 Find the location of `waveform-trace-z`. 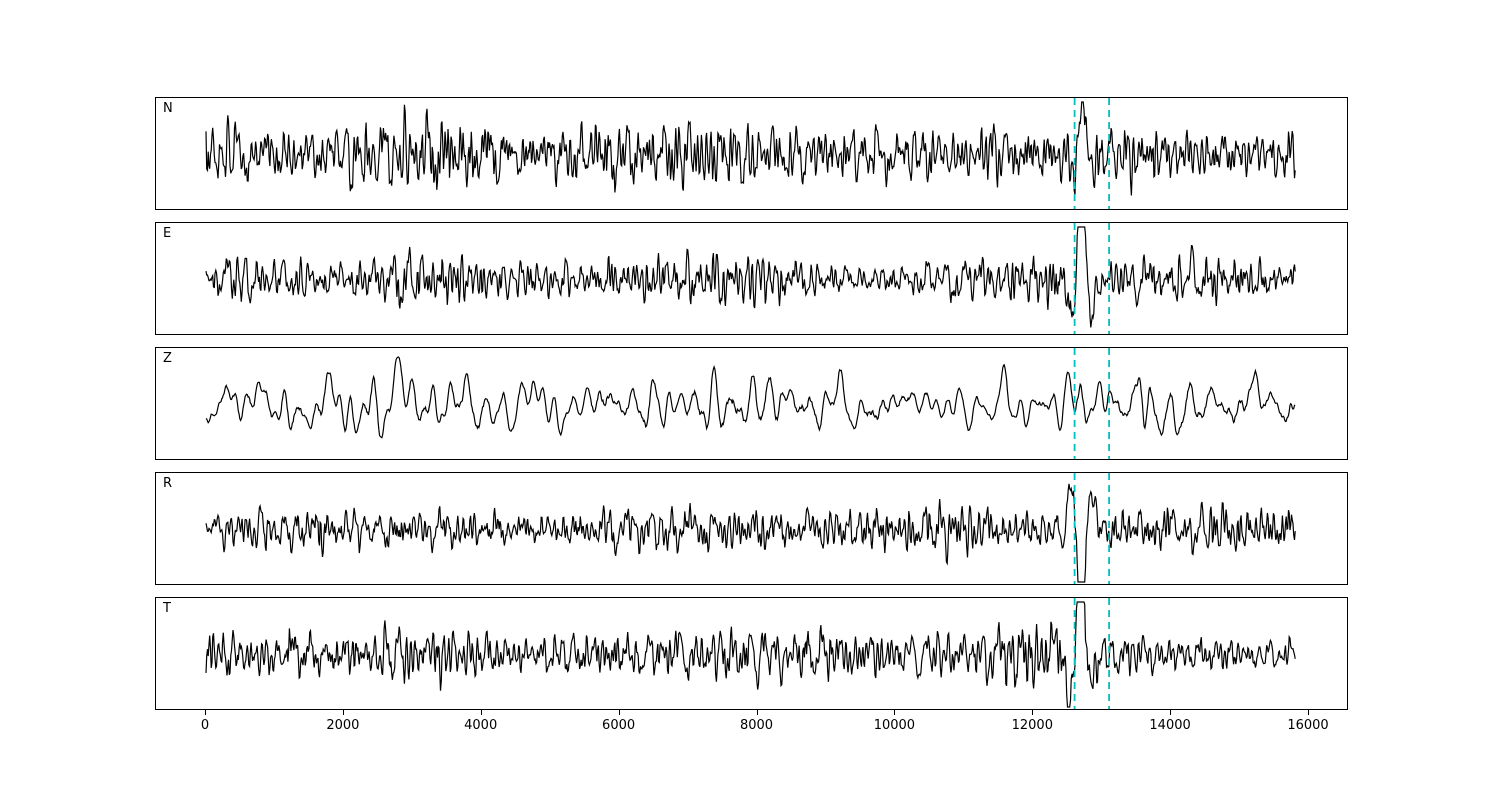

waveform-trace-z is located at coordinates (750, 397).